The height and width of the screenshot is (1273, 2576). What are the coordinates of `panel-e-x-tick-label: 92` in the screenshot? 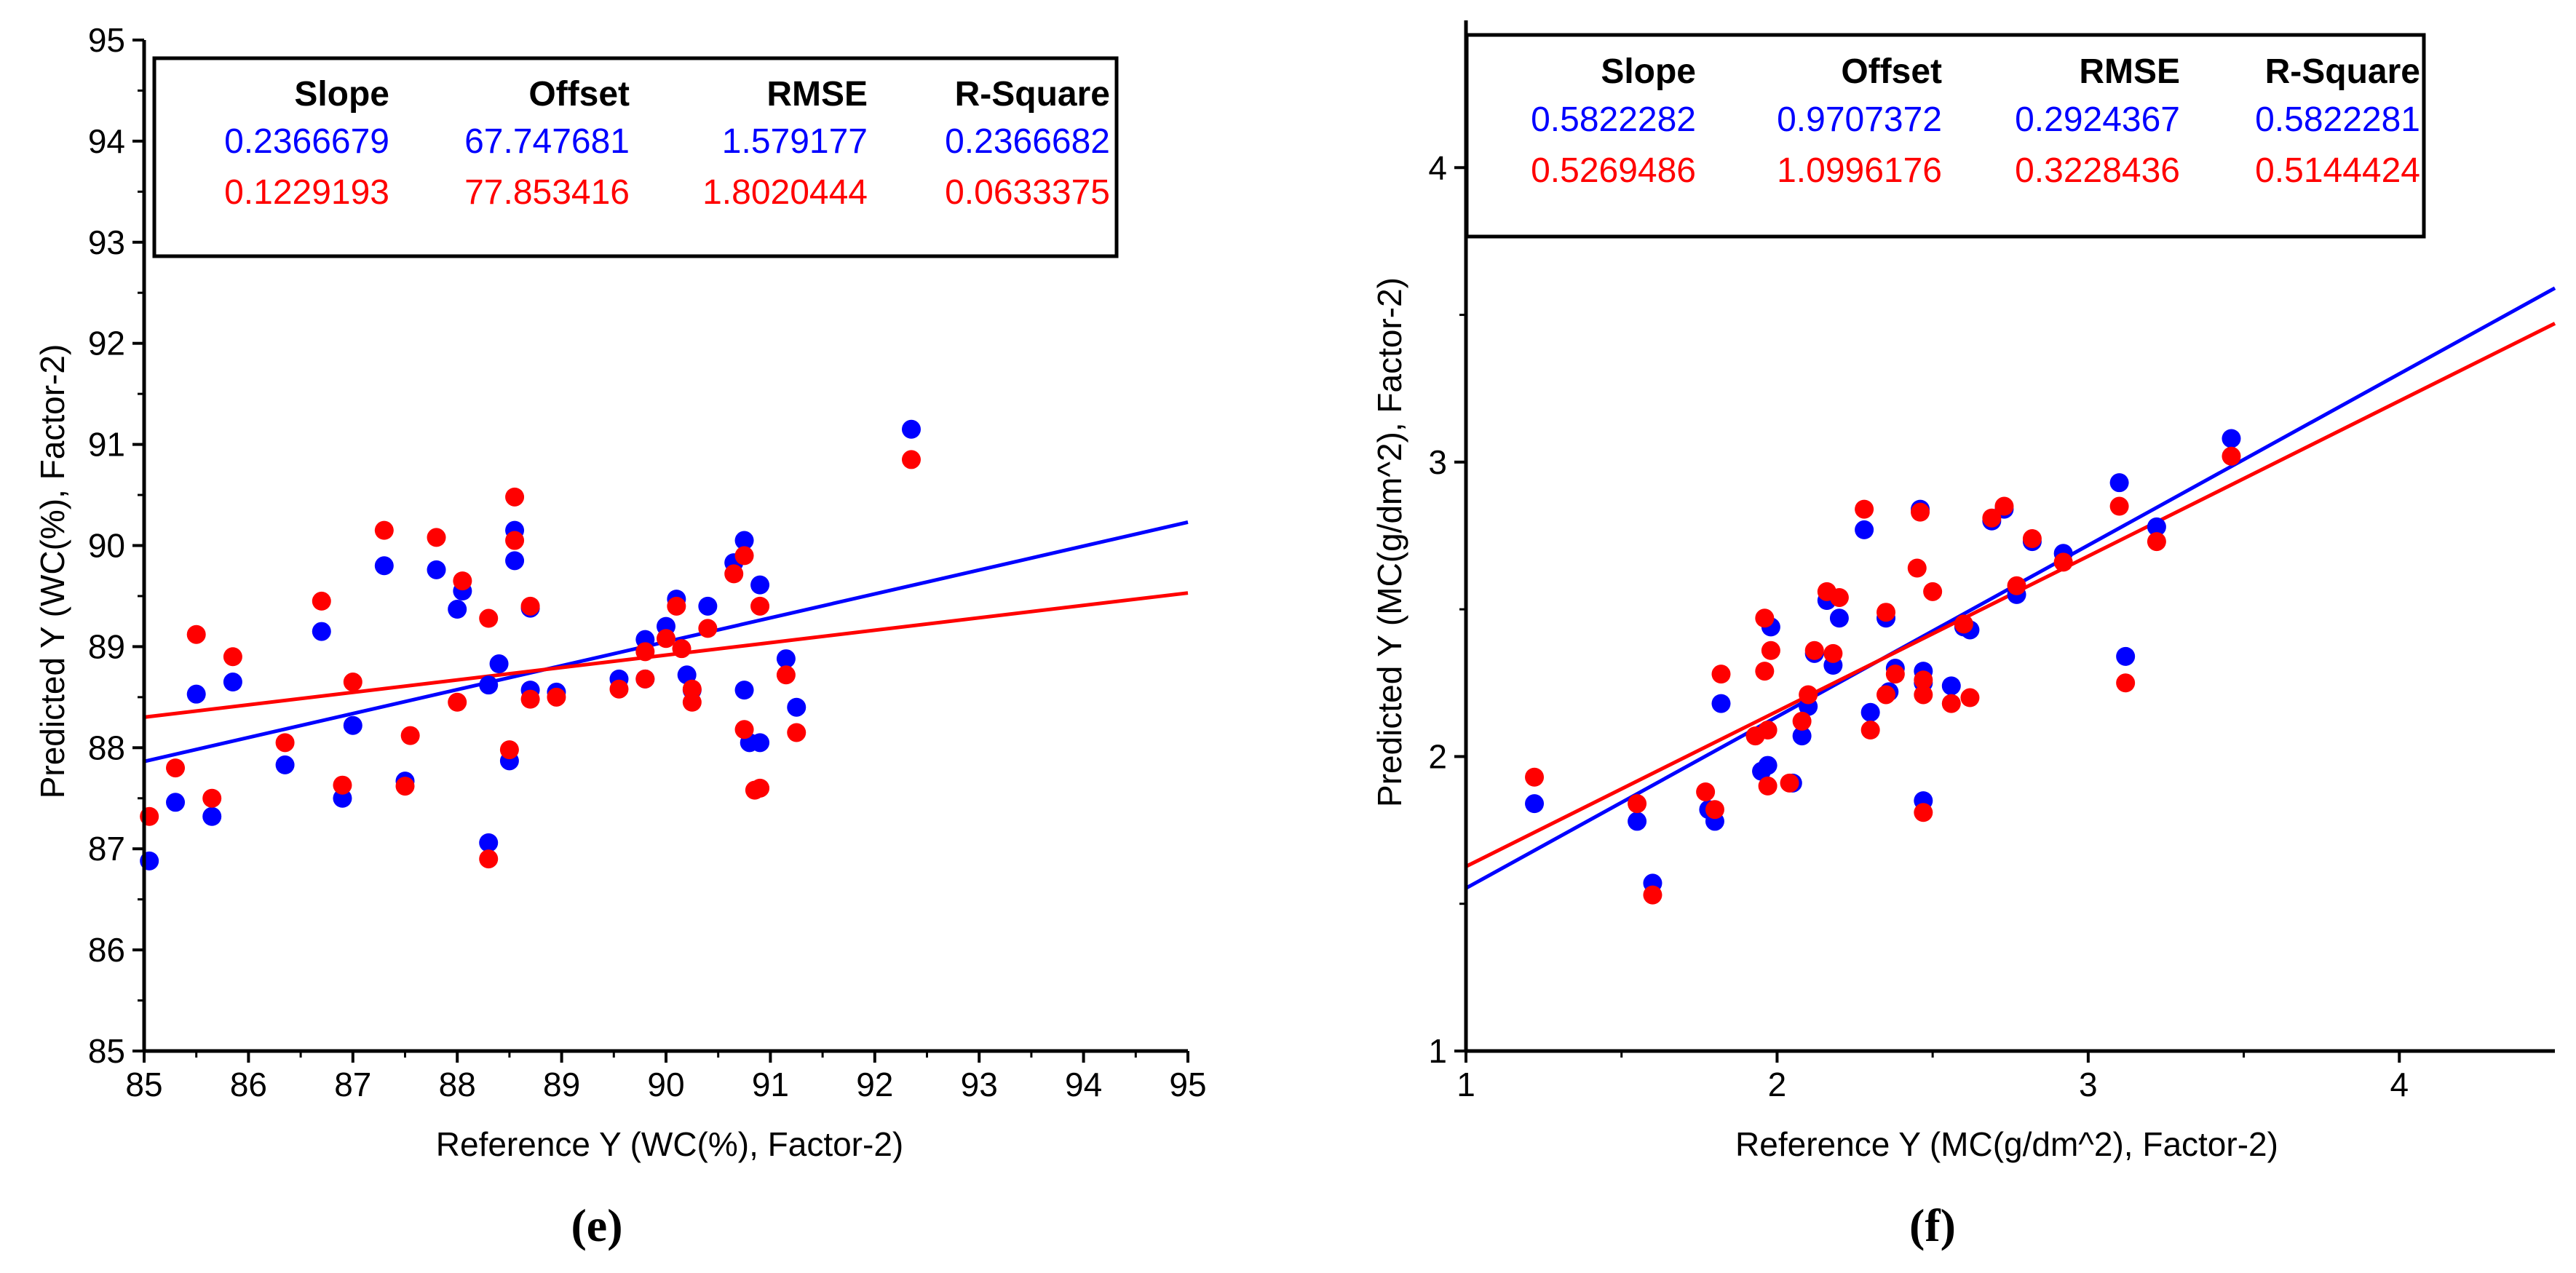 It's located at (874, 1084).